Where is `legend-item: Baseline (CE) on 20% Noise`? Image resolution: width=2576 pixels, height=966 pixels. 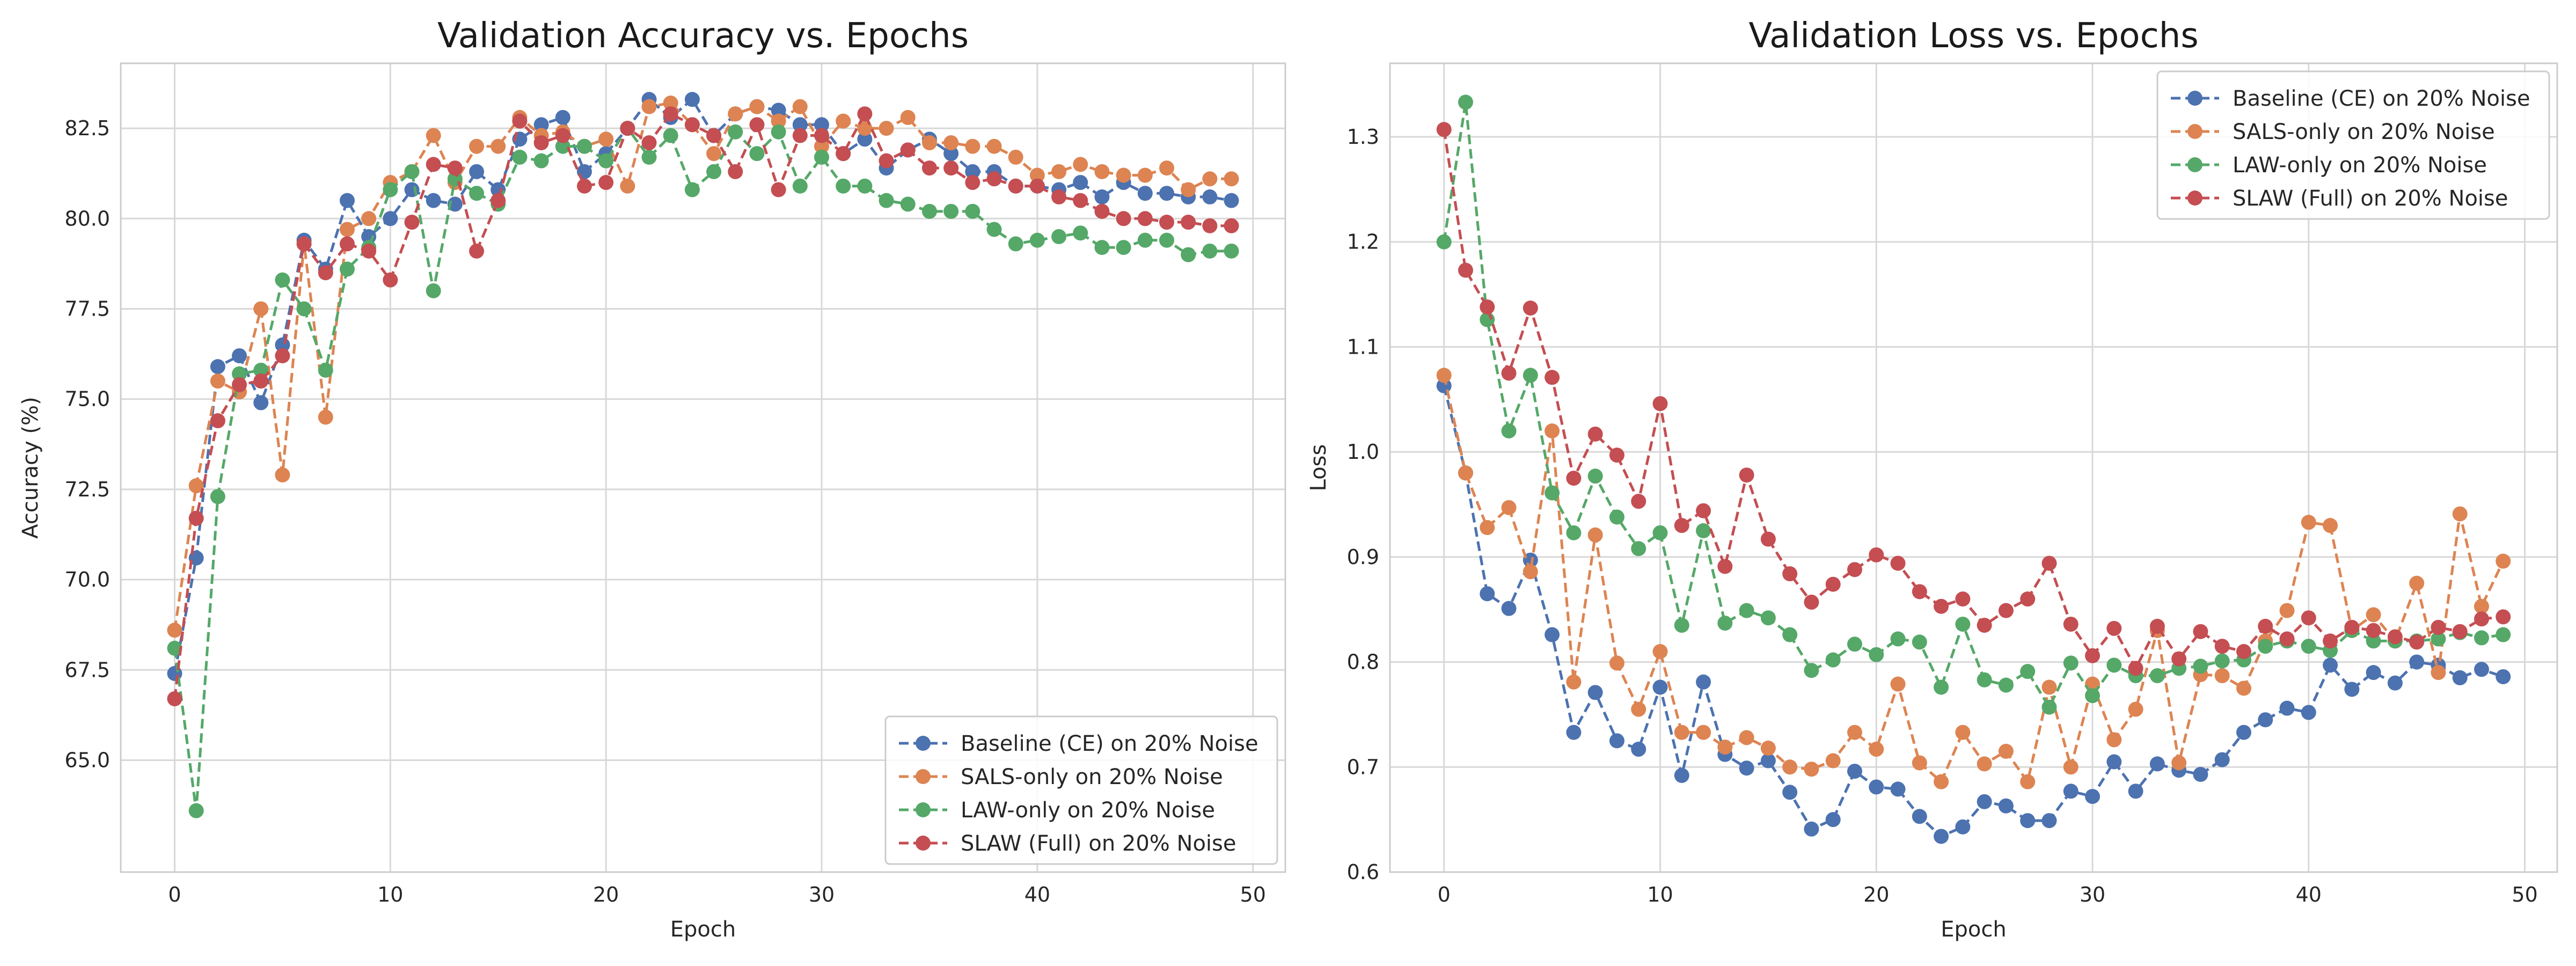
legend-item: Baseline (CE) on 20% Noise is located at coordinates (2350, 98).